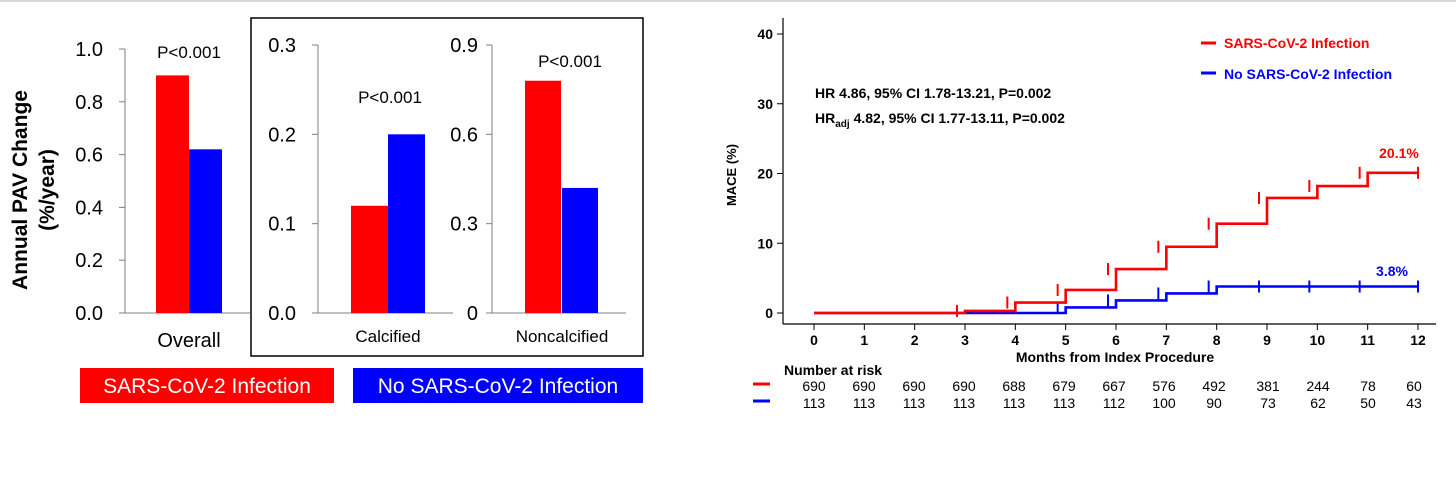  I want to click on legend-label-no-sars: No SARS-CoV-2 Infection, so click(498, 386).